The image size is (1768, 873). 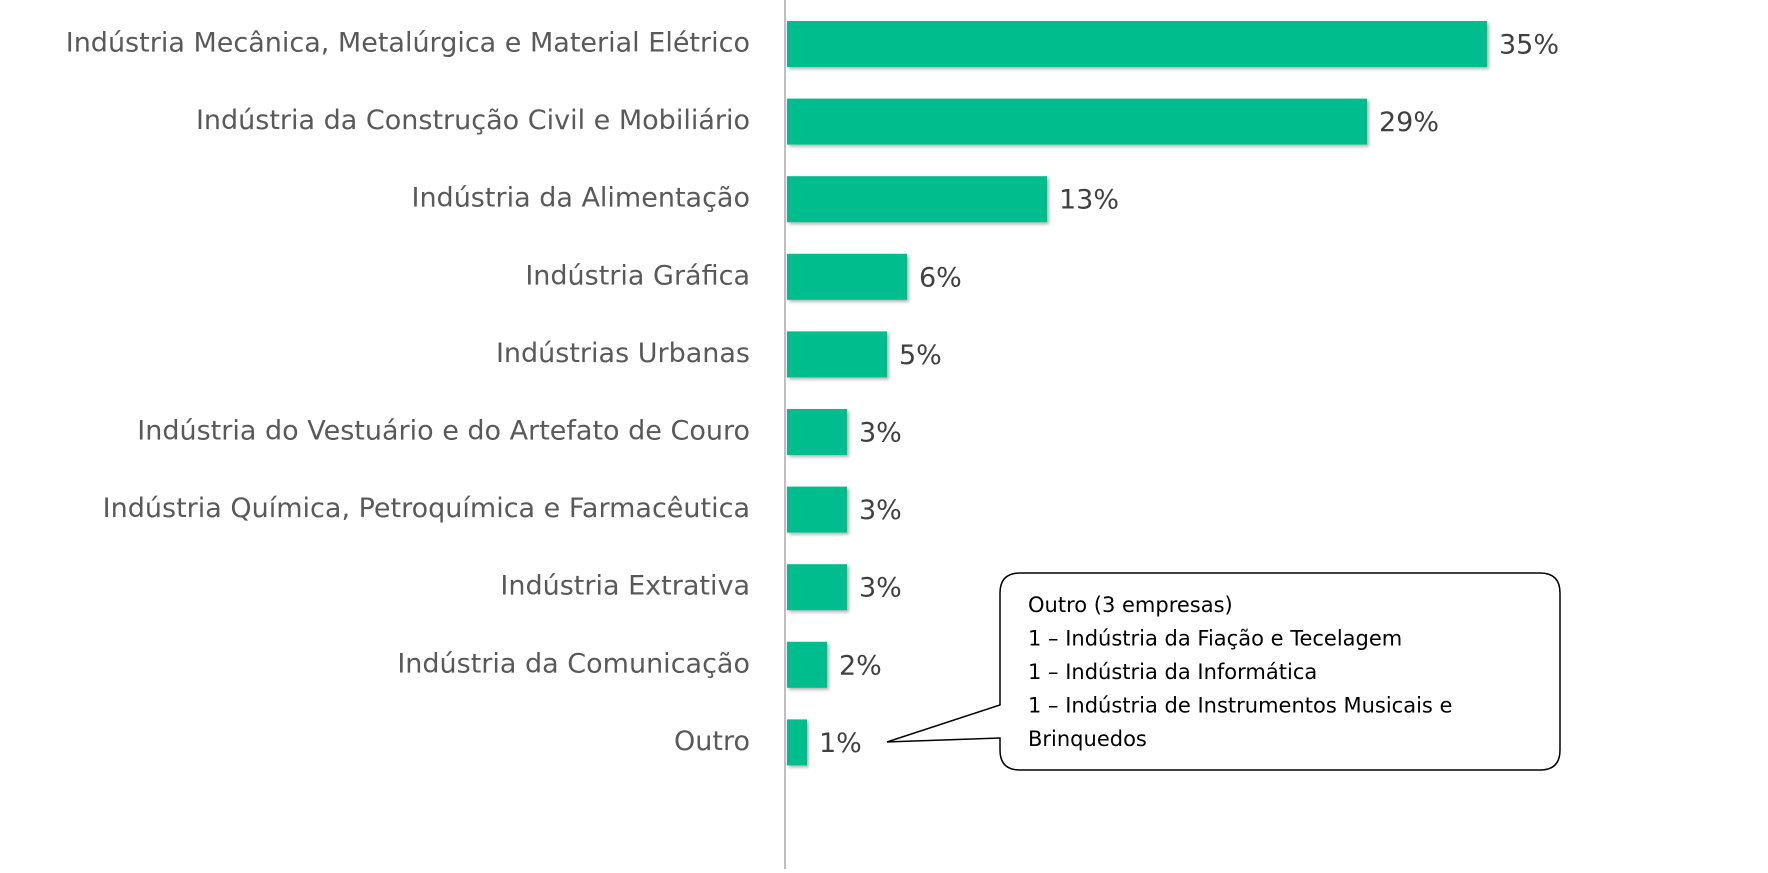 I want to click on category-label: Indústria da Alimentação, so click(x=580, y=198).